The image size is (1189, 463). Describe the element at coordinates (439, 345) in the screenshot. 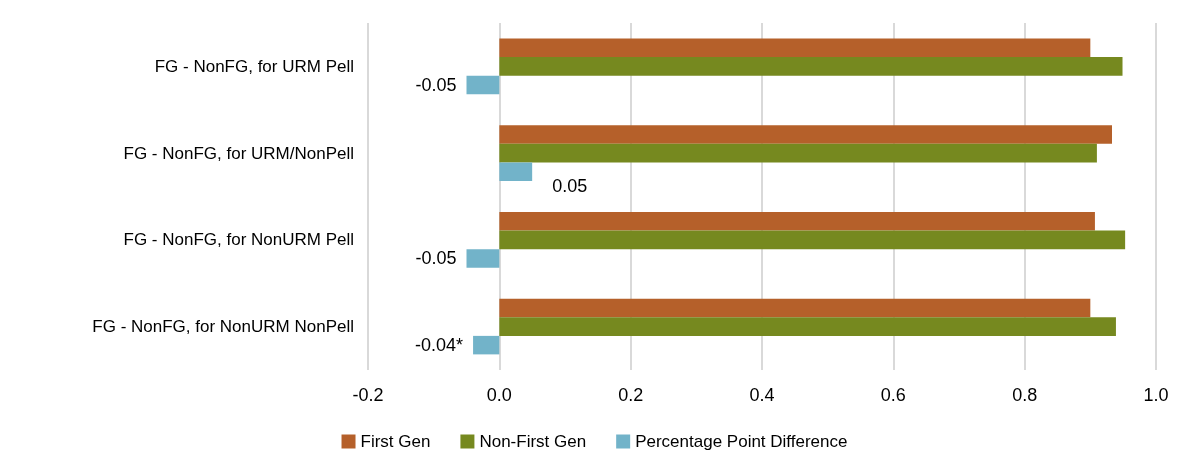

I see `data-label: -0.04*` at that location.